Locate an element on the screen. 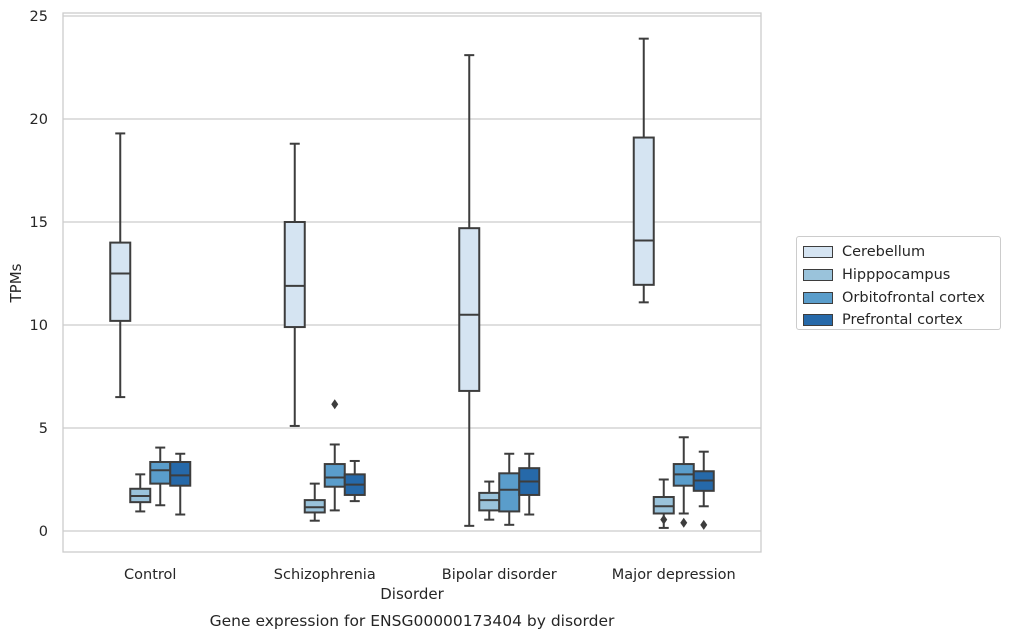 The image size is (1013, 639). y-tick-label-25: 25 is located at coordinates (39, 17).